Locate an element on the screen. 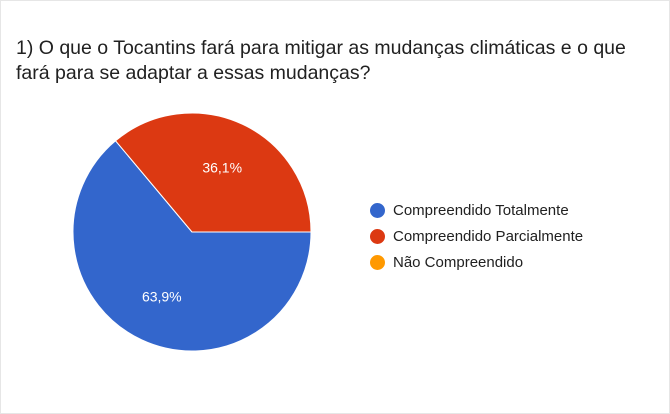 This screenshot has height=414, width=670. legend-label: Compreendido Parcialmente is located at coordinates (488, 236).